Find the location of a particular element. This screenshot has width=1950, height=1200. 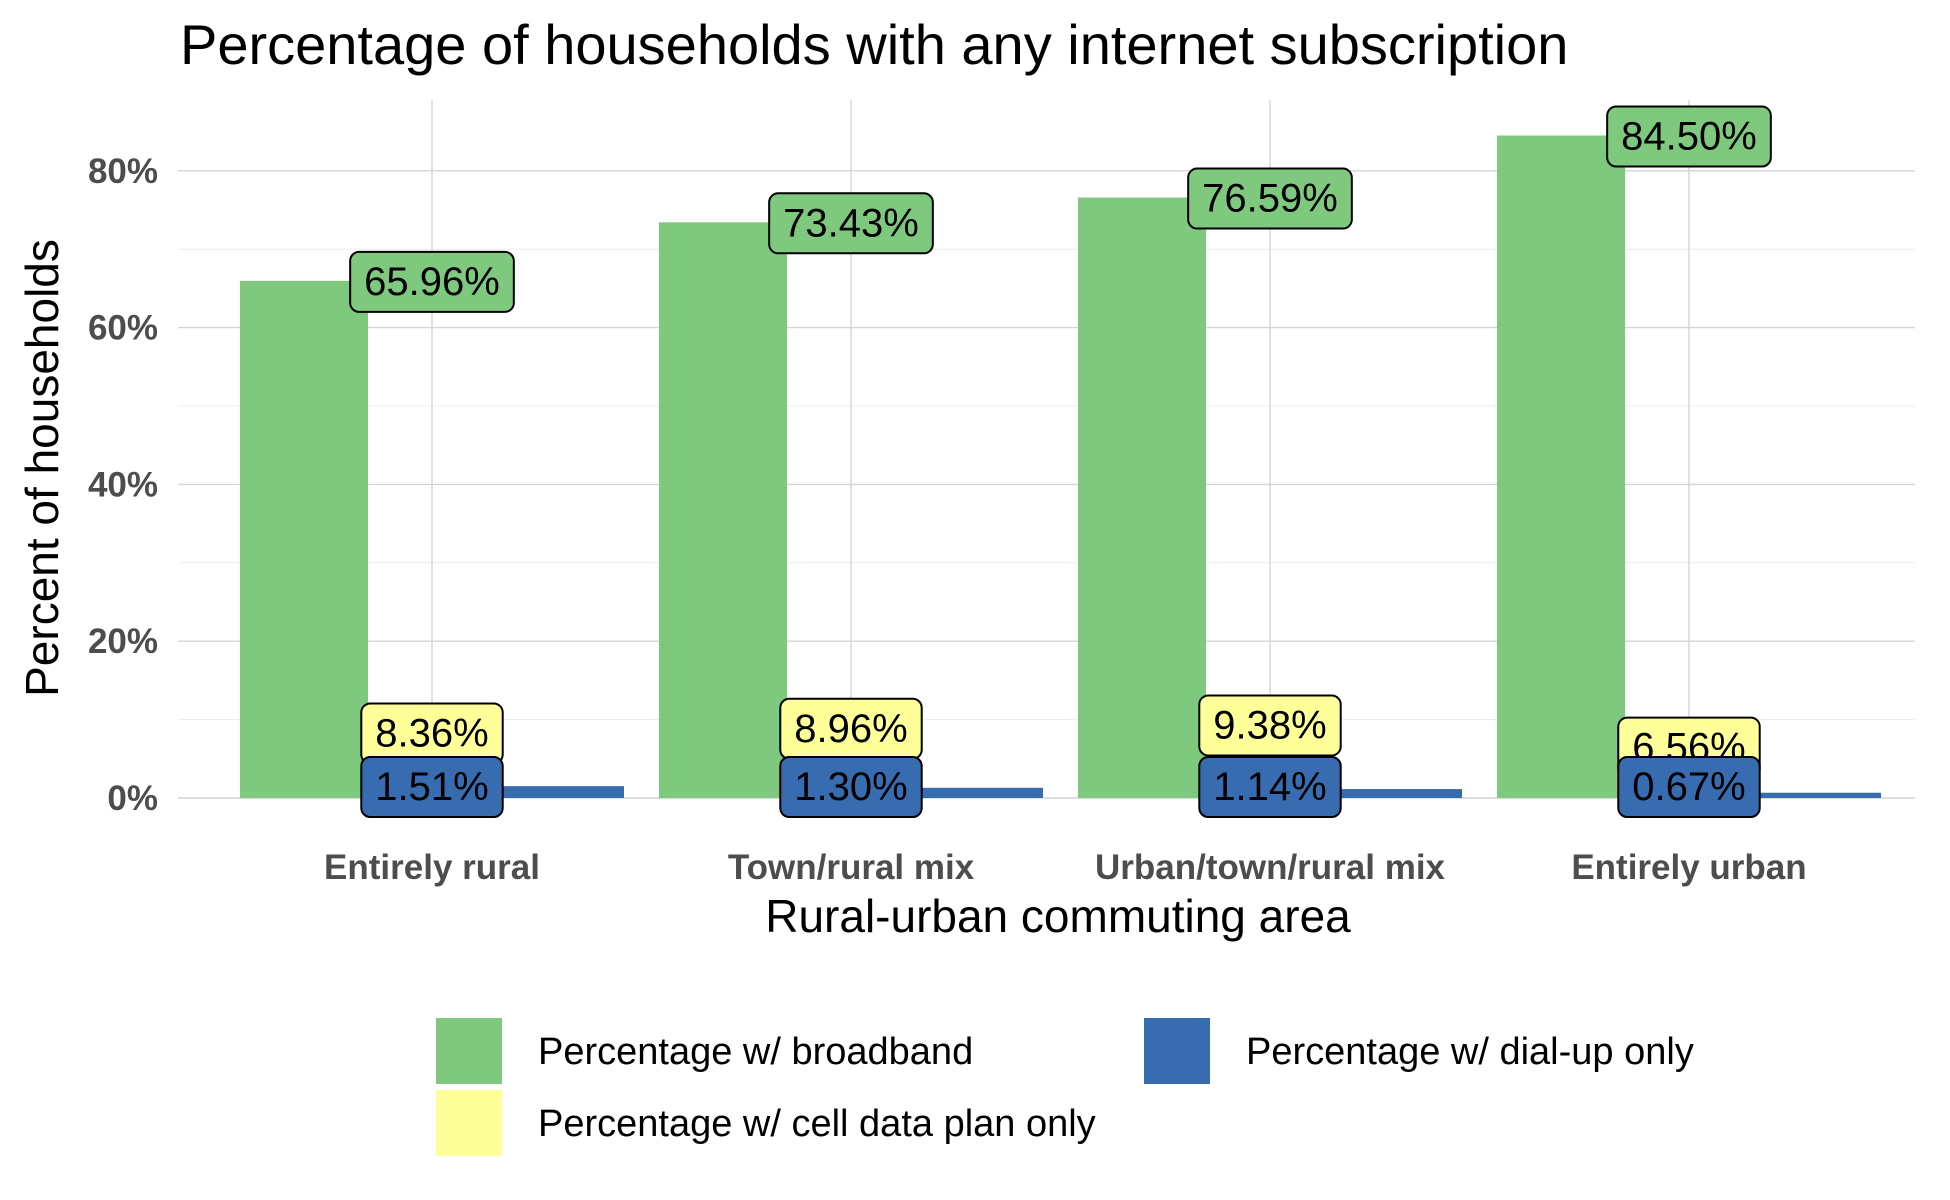

data-label-percentage-w-dial-up-only-entirely-urban: 0.67% is located at coordinates (1689, 787).